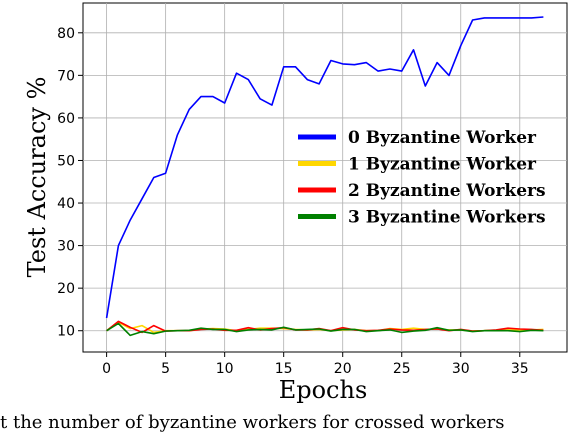 The width and height of the screenshot is (574, 436). I want to click on legend-label-1: 1 Byzantine Worker, so click(442, 165).